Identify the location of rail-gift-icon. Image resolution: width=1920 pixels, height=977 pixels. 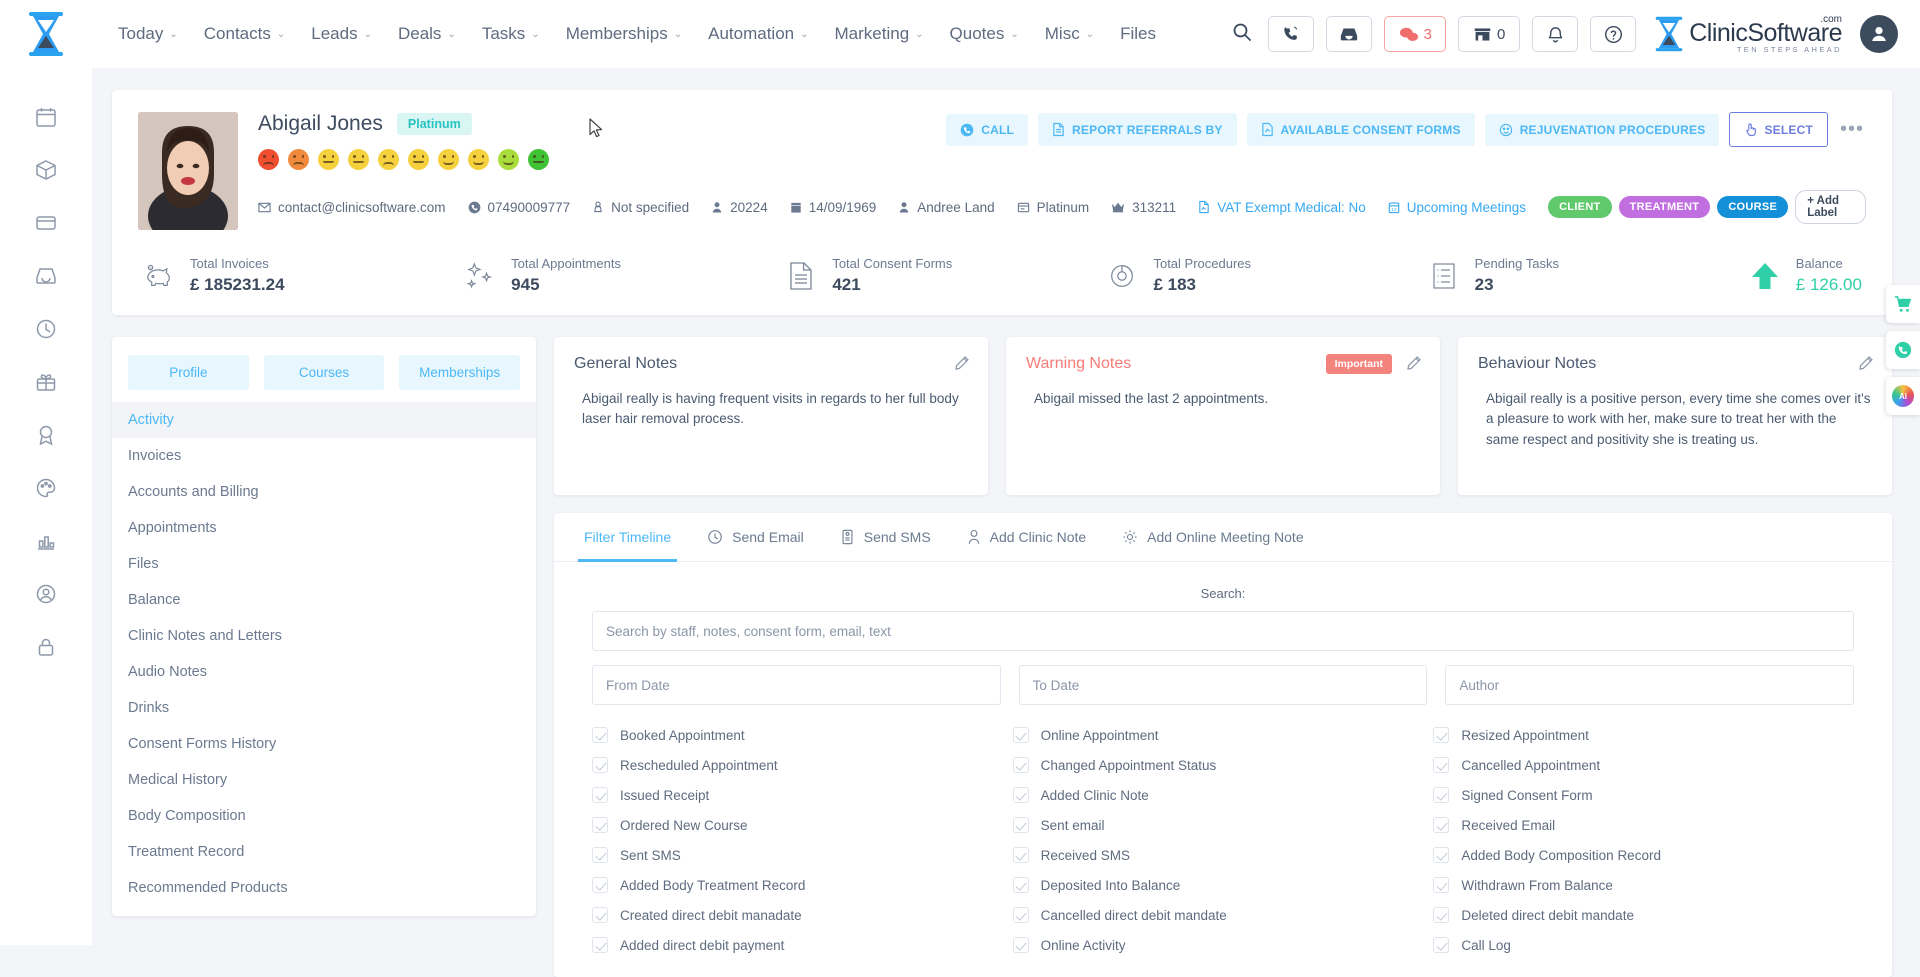
(46, 384).